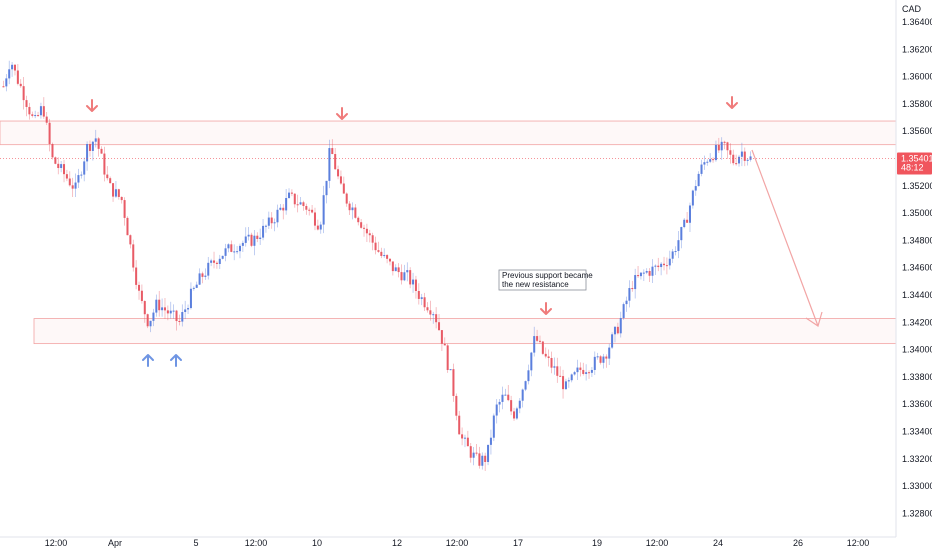  What do you see at coordinates (917, 240) in the screenshot?
I see `y-tick-label: 1.34800` at bounding box center [917, 240].